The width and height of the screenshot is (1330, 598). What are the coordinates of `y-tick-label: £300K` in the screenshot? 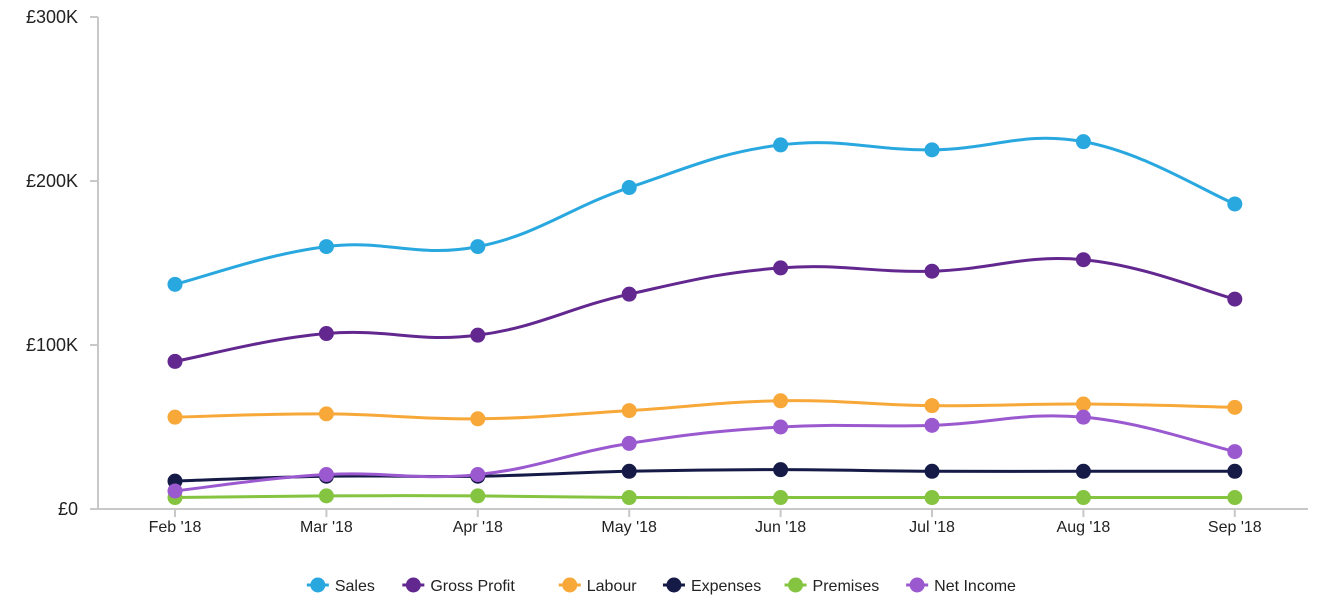 It's located at (52, 17).